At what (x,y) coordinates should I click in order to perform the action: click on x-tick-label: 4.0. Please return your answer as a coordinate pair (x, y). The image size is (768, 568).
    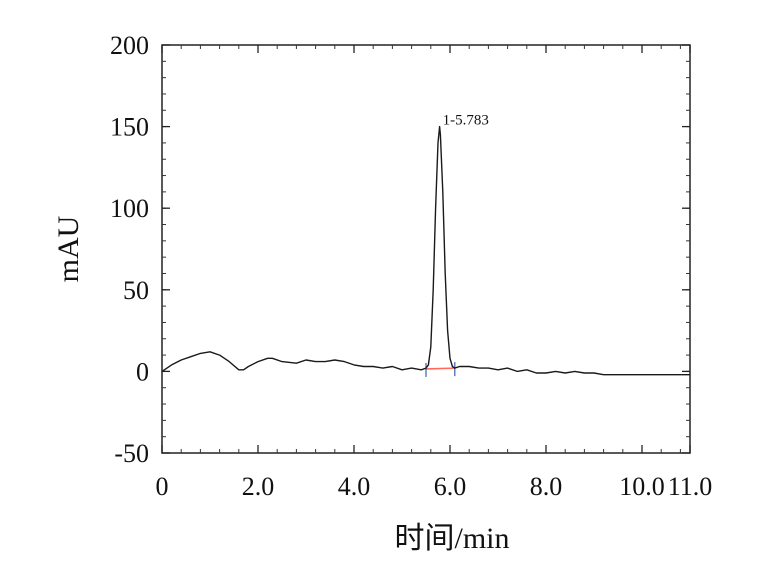
    Looking at the image, I should click on (354, 486).